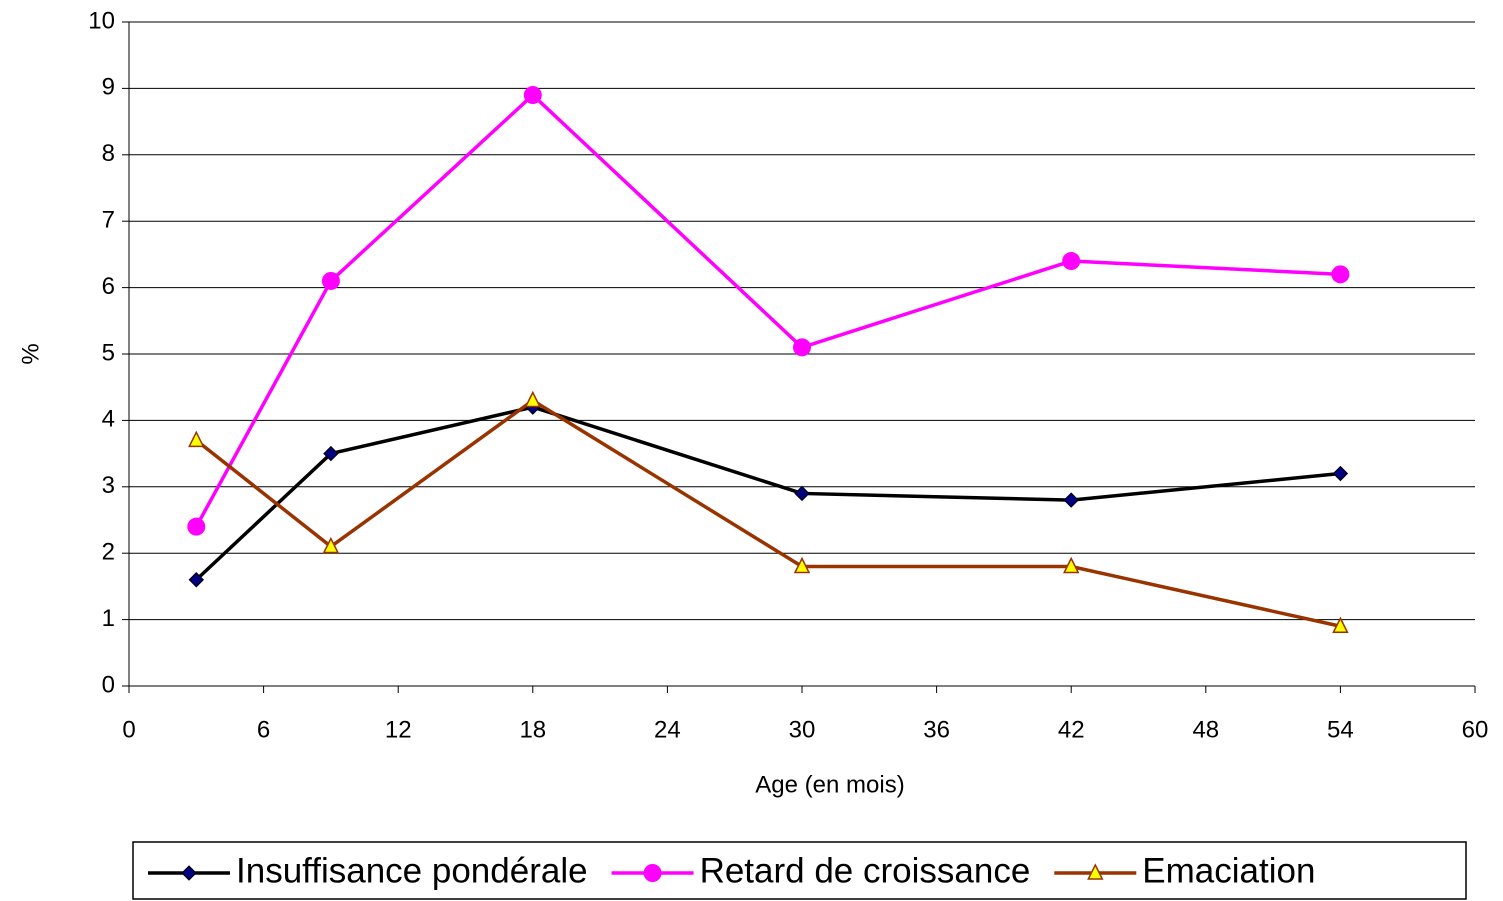 The height and width of the screenshot is (901, 1503). Describe the element at coordinates (412, 870) in the screenshot. I see `legend-label: Insuffisance pondérale` at that location.